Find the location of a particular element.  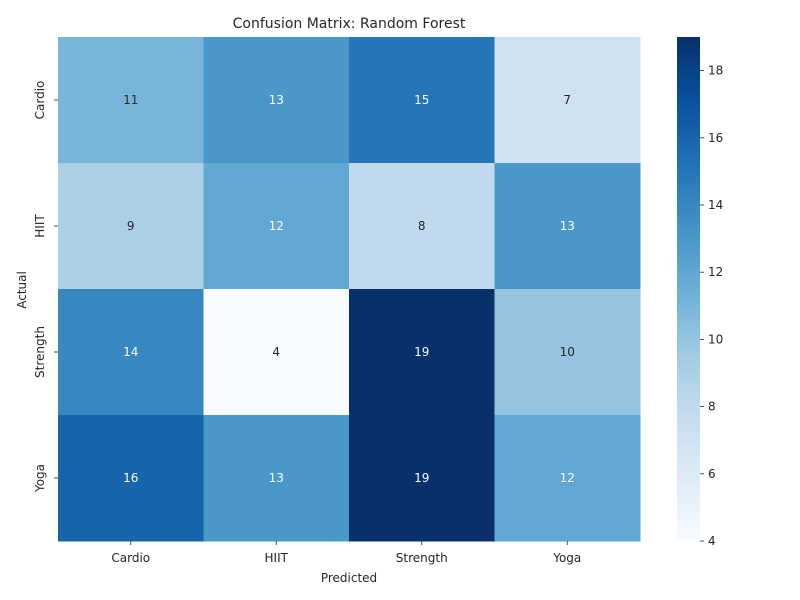

colorbar-tick-label: 18 is located at coordinates (715, 71).